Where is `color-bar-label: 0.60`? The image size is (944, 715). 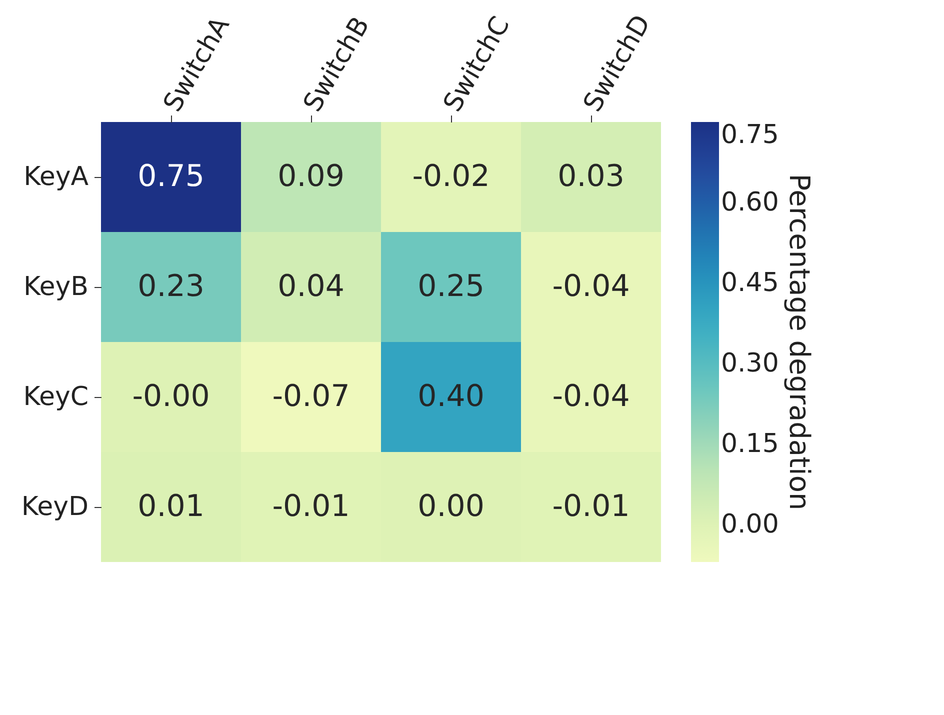 color-bar-label: 0.60 is located at coordinates (750, 202).